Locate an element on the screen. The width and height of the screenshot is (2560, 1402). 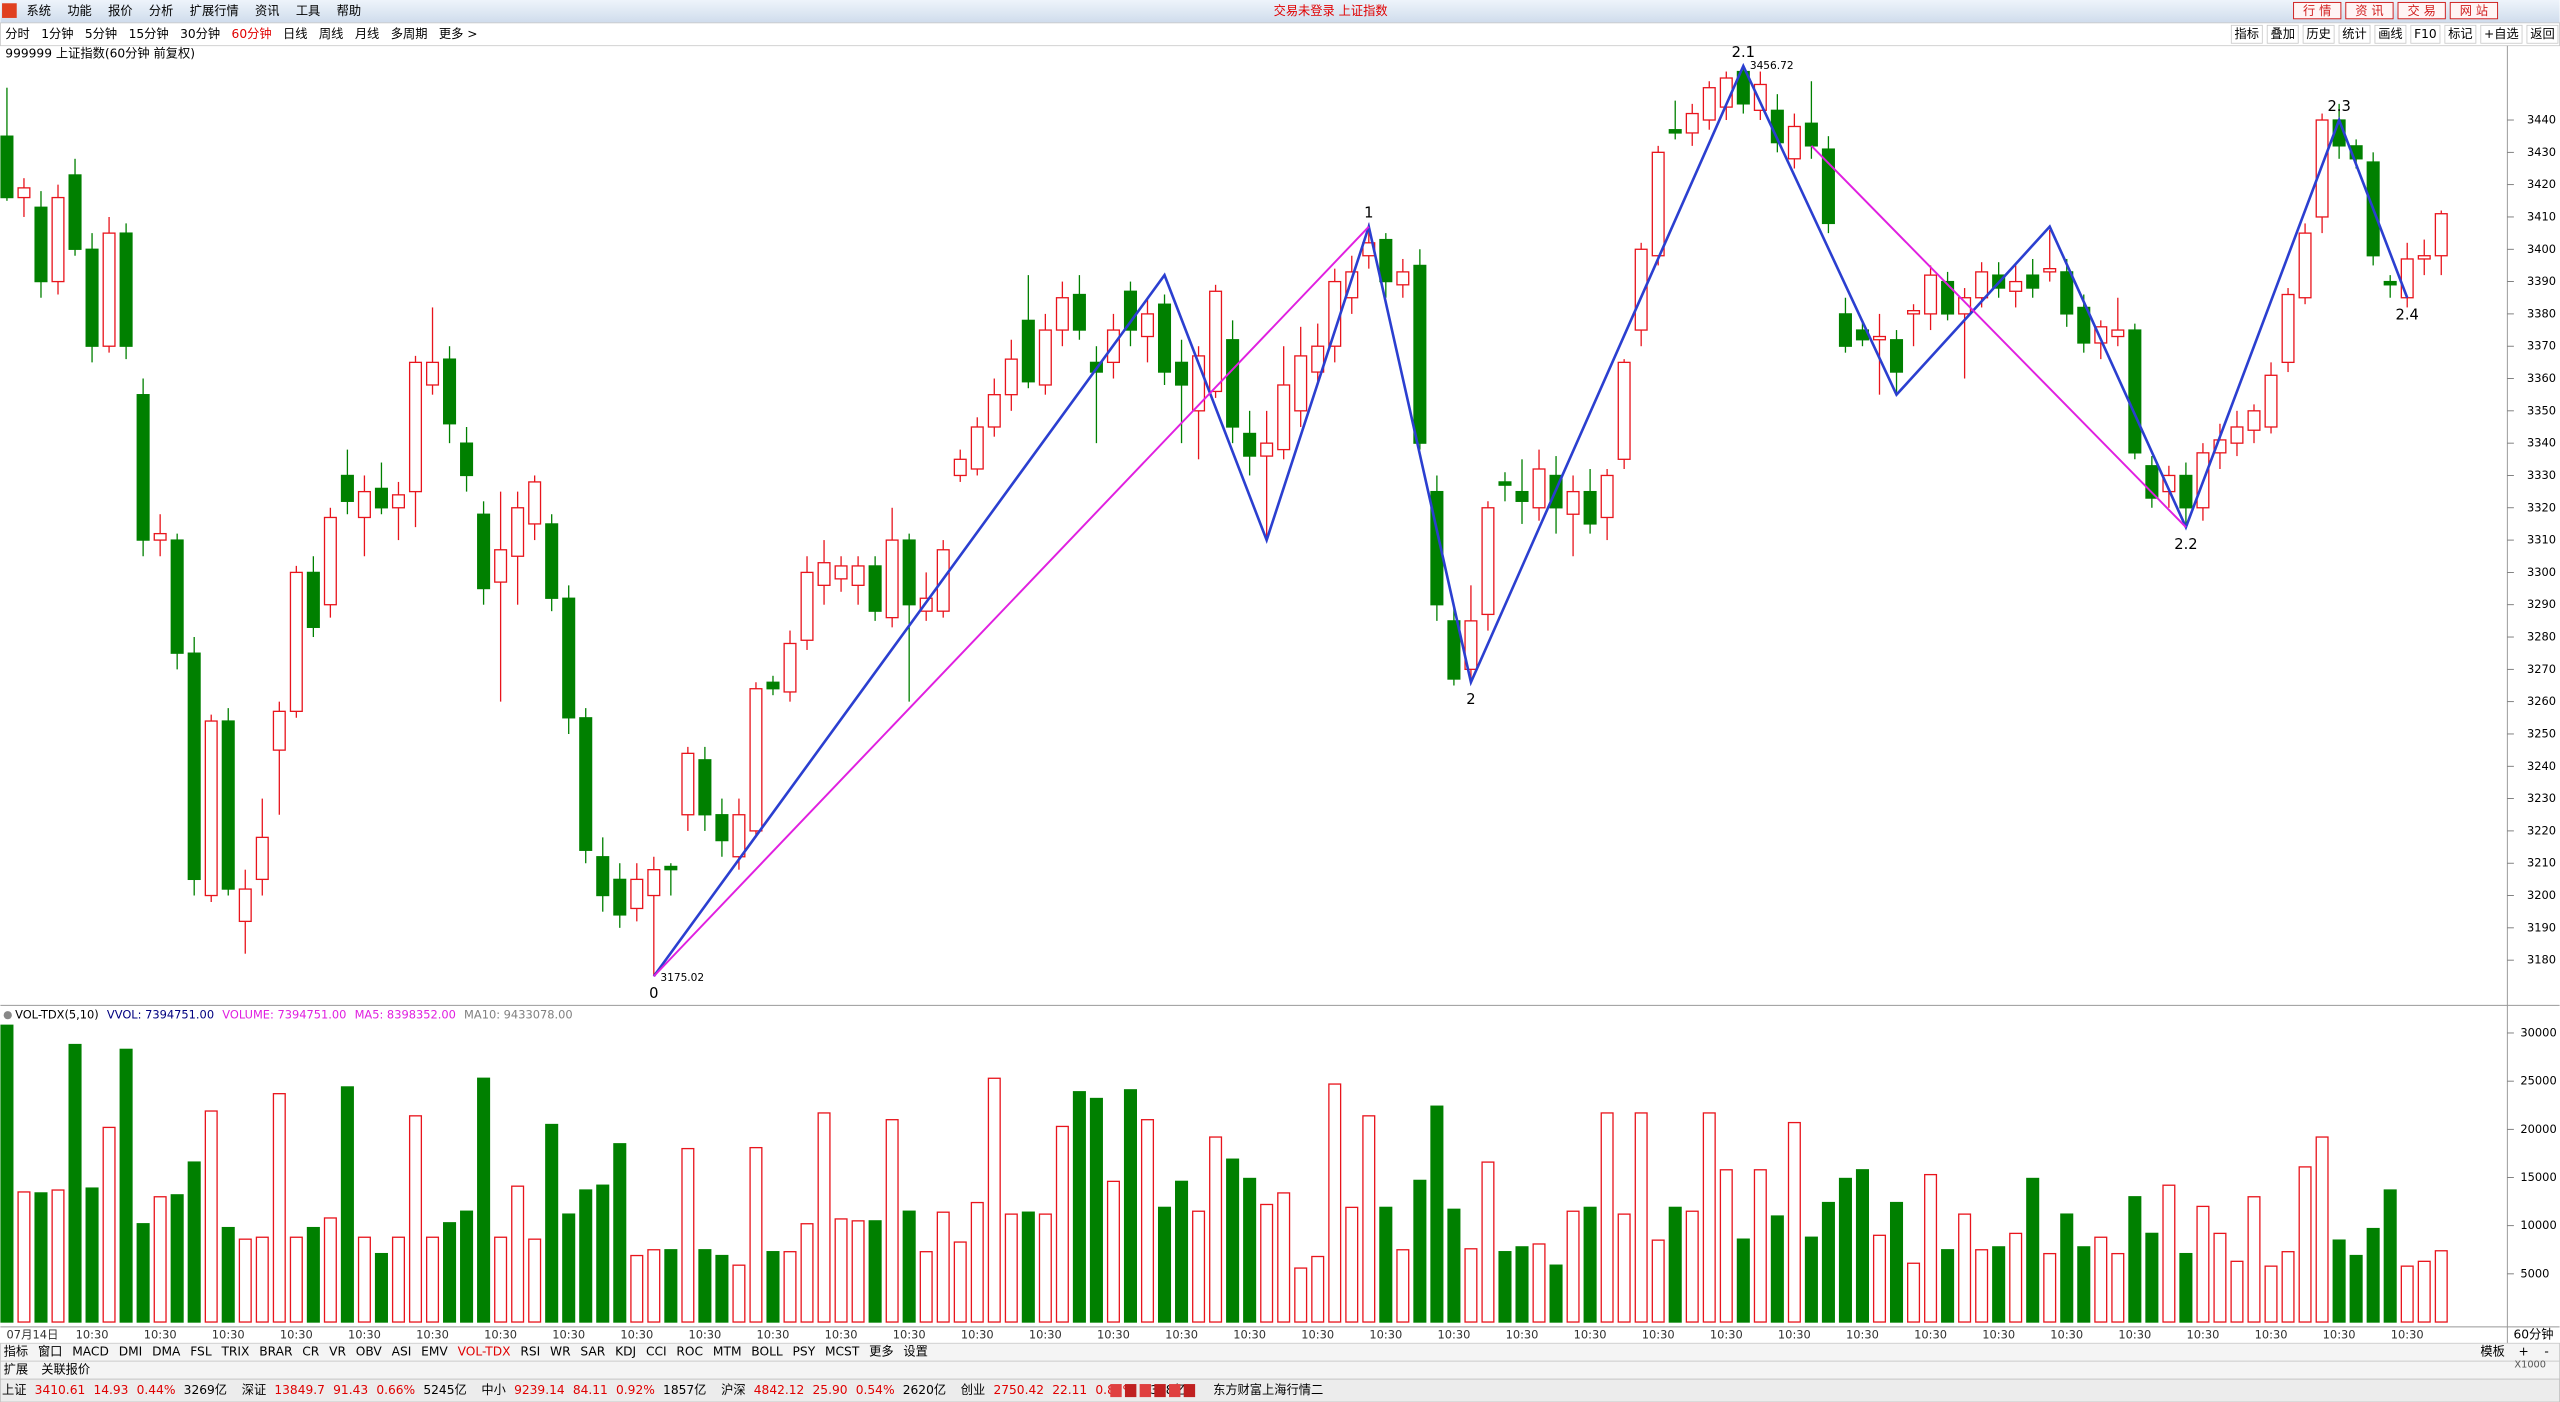
tool-button: 画线 is located at coordinates (2390, 34).